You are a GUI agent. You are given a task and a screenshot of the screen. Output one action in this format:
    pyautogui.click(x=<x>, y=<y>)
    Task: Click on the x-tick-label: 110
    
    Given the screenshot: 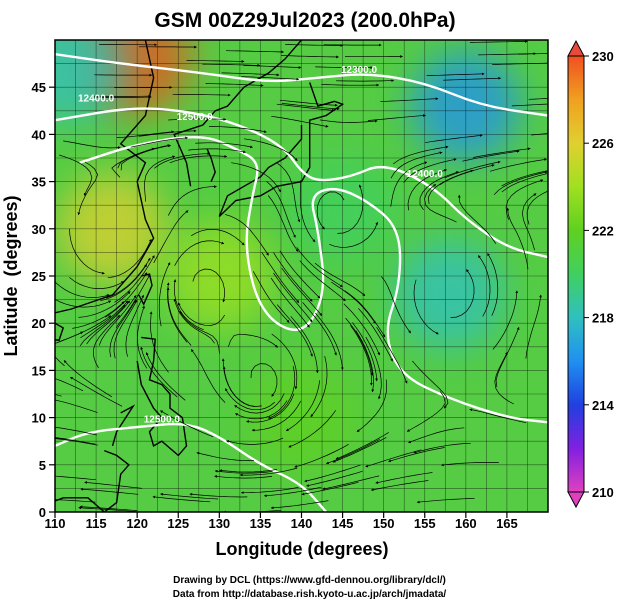 What is the action you would take?
    pyautogui.click(x=55, y=523)
    